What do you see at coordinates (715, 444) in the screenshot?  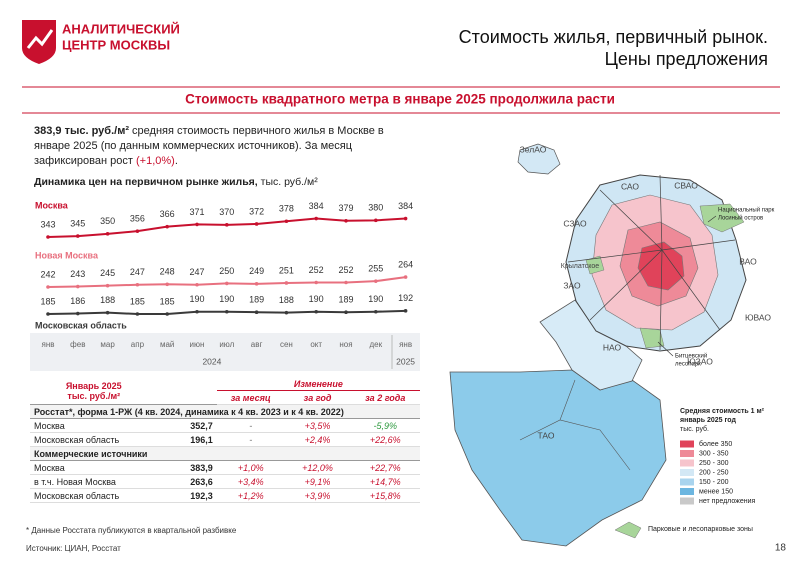 I see `legend-label: более 350` at bounding box center [715, 444].